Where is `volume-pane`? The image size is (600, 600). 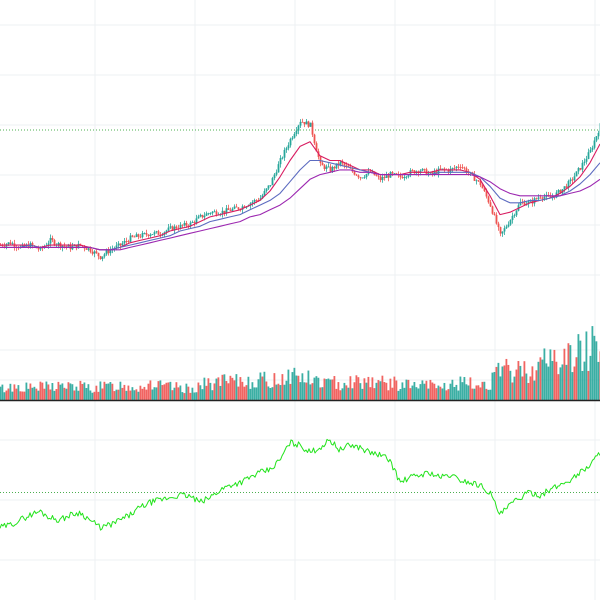 volume-pane is located at coordinates (300, 364).